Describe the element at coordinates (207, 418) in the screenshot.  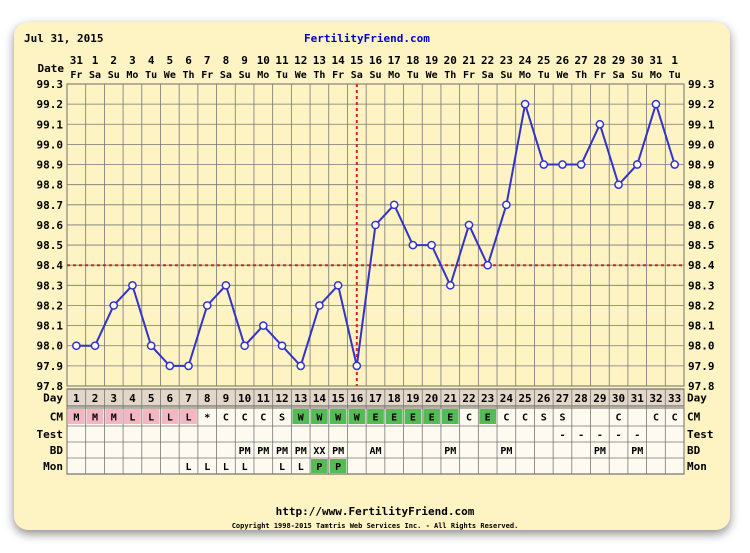
I see `cm-cell-value: *` at that location.